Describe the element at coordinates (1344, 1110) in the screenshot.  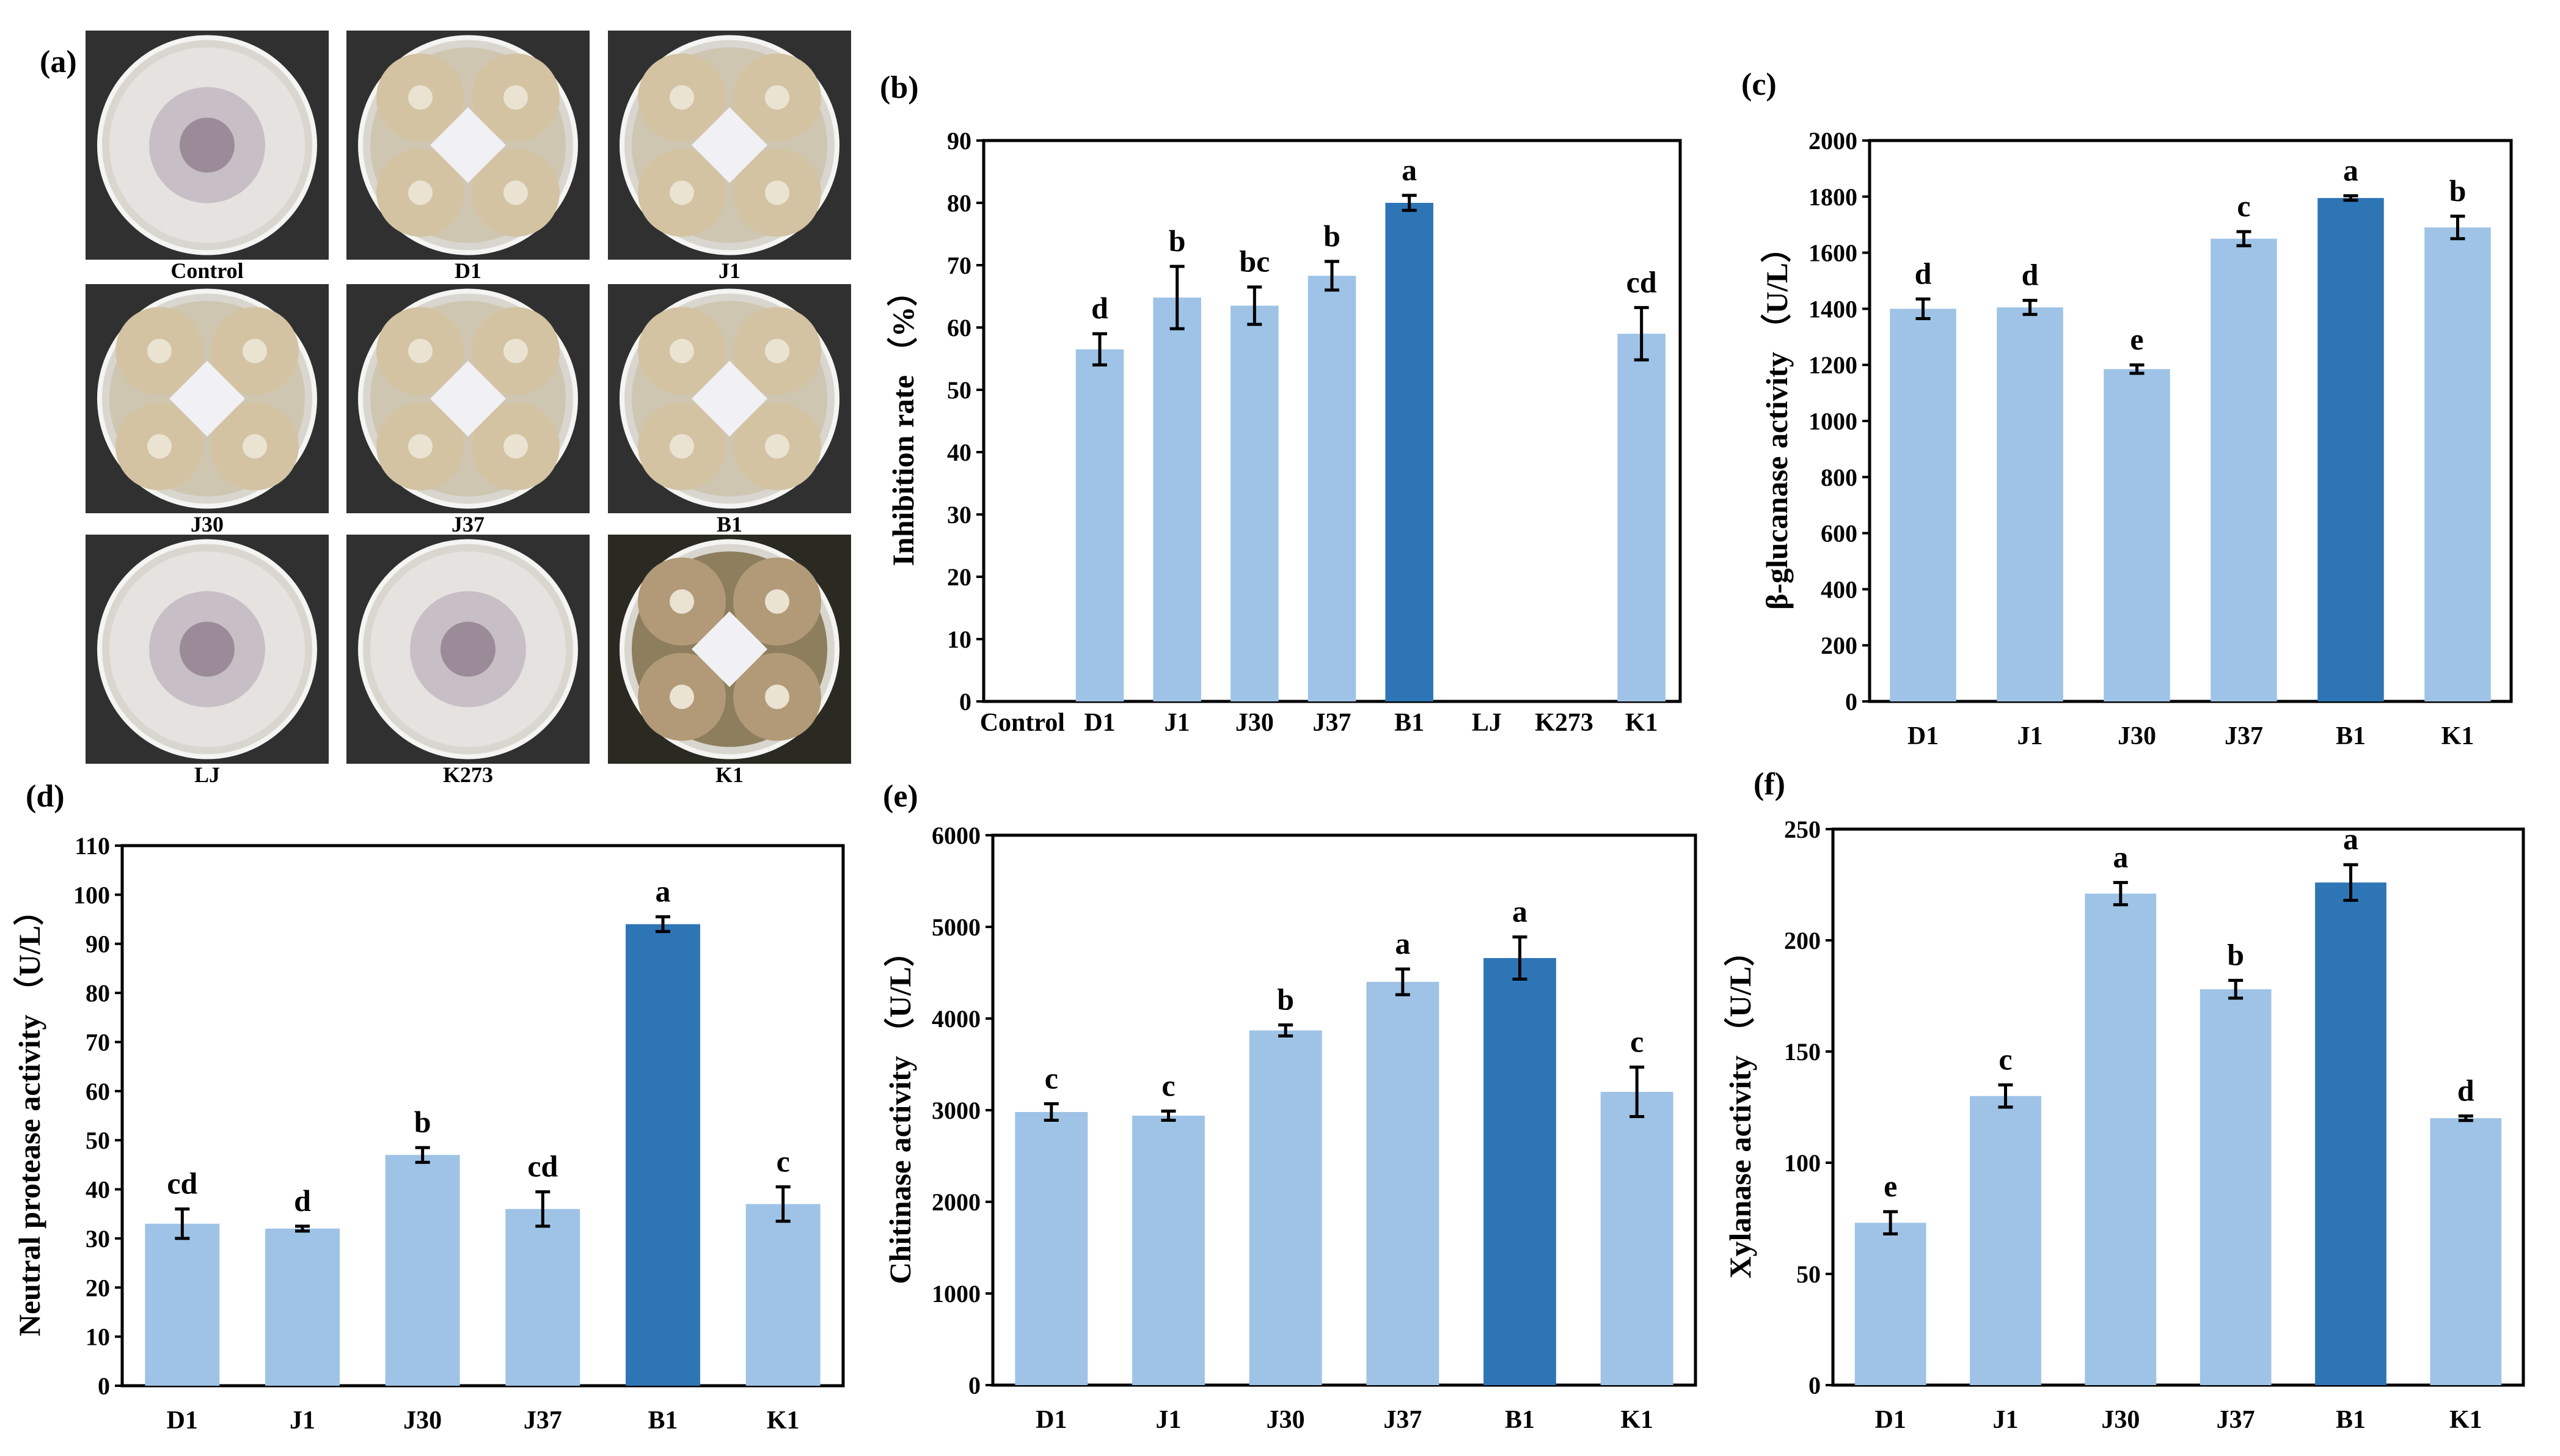
I see `plot-frame-e` at that location.